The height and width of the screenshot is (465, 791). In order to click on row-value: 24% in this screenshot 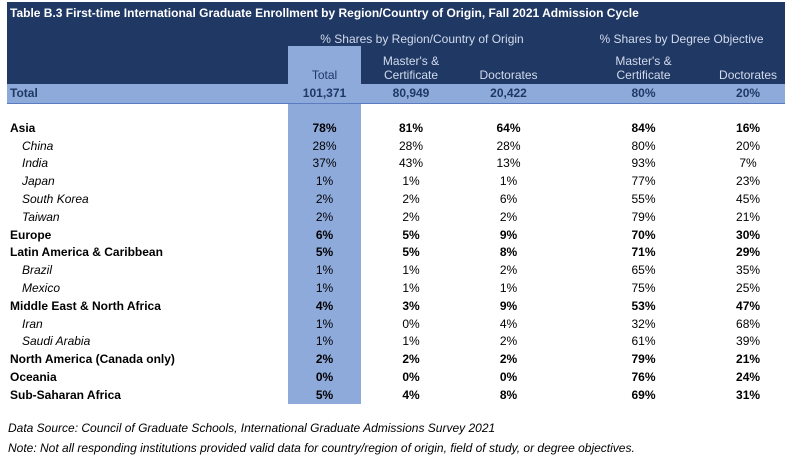, I will do `click(748, 377)`.